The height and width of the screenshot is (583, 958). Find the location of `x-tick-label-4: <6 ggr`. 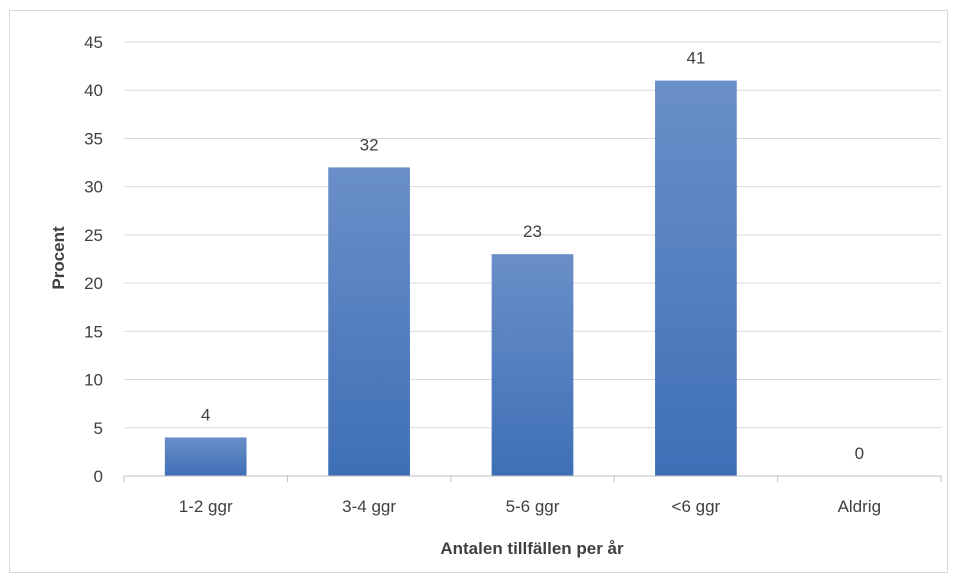

x-tick-label-4: <6 ggr is located at coordinates (696, 506).